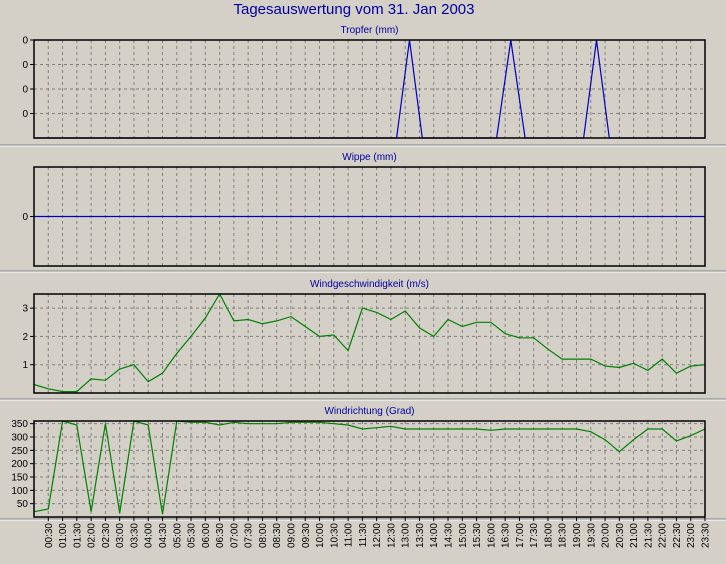 This screenshot has height=564, width=726. Describe the element at coordinates (369, 157) in the screenshot. I see `panel-title: Wippe (mm)` at that location.